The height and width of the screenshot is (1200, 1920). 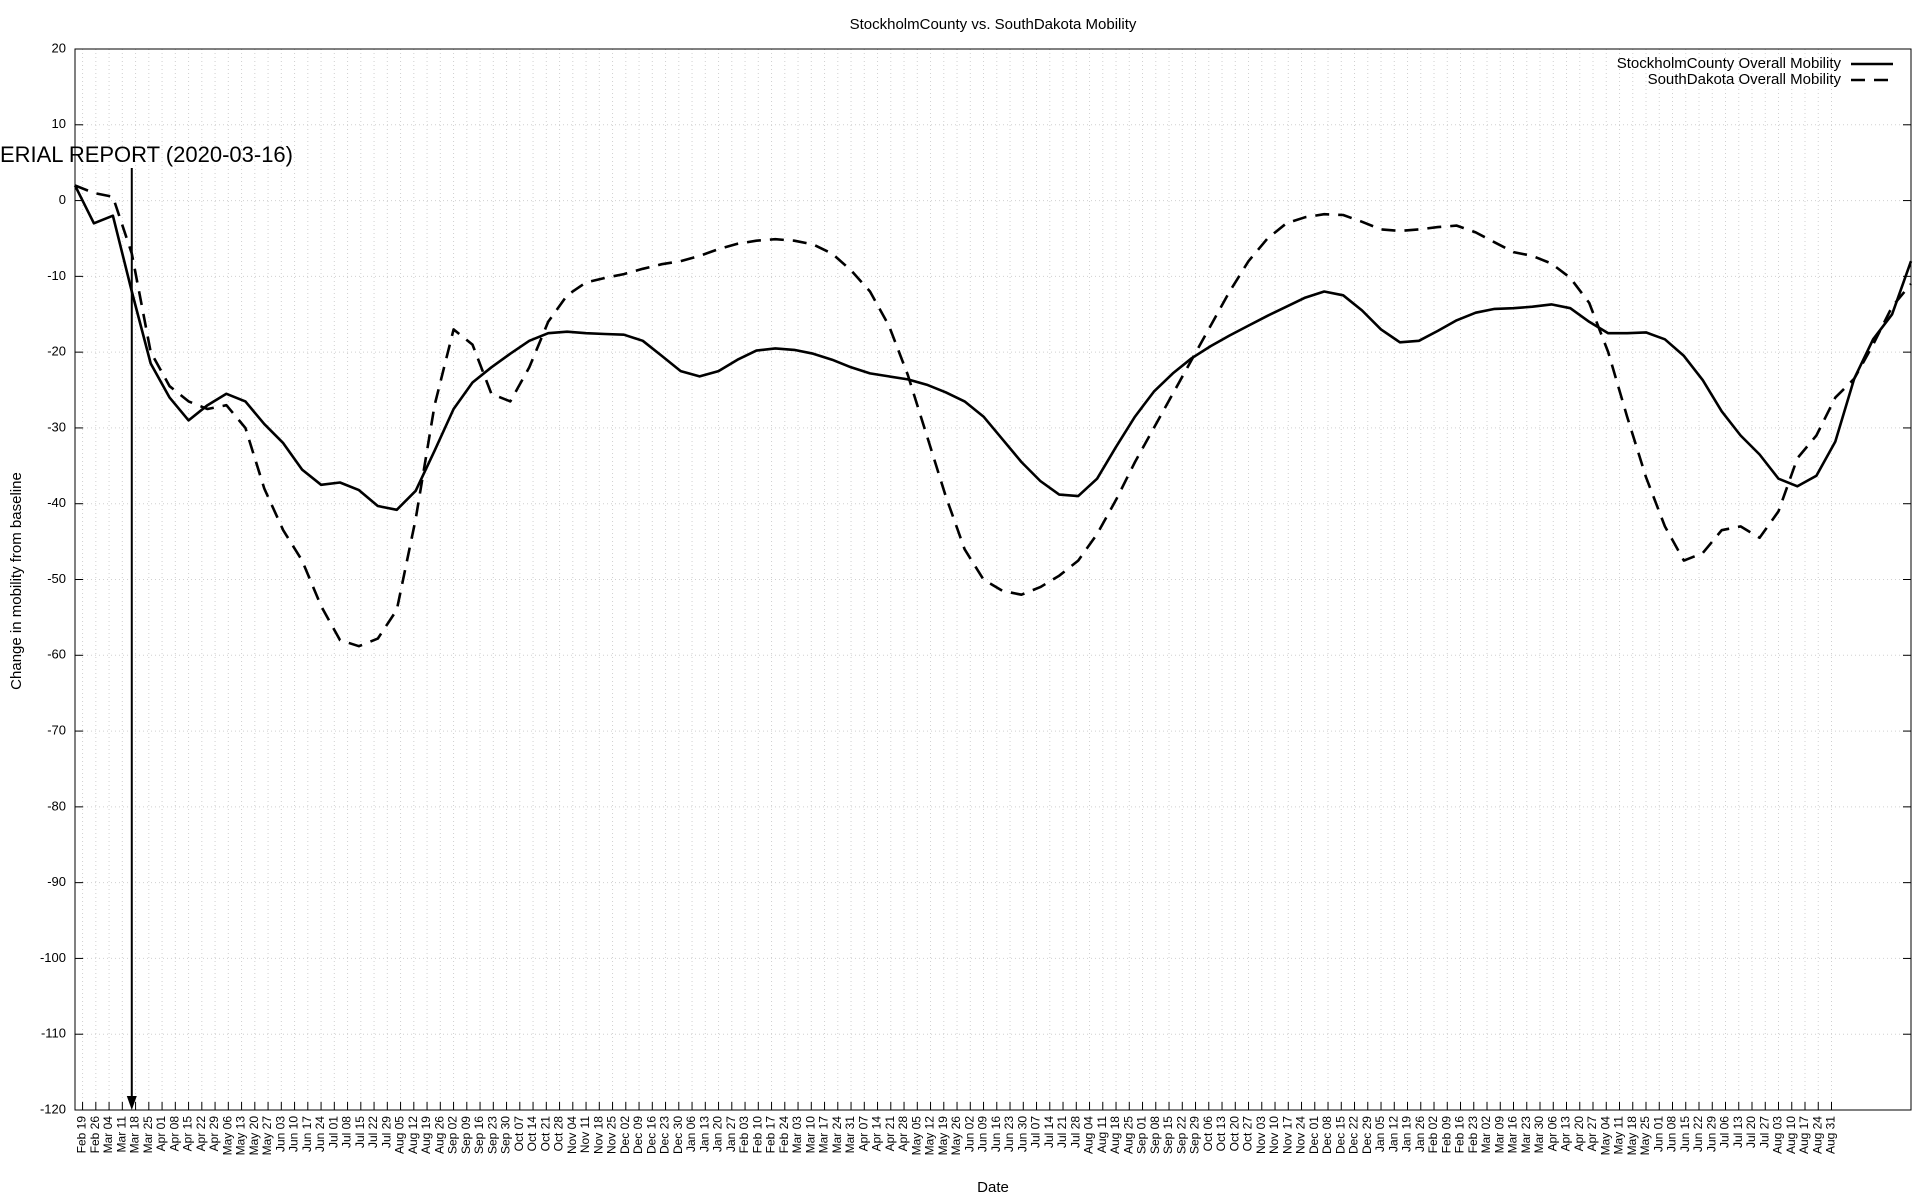 I want to click on x-tick-label: Mar 10, so click(x=810, y=1135).